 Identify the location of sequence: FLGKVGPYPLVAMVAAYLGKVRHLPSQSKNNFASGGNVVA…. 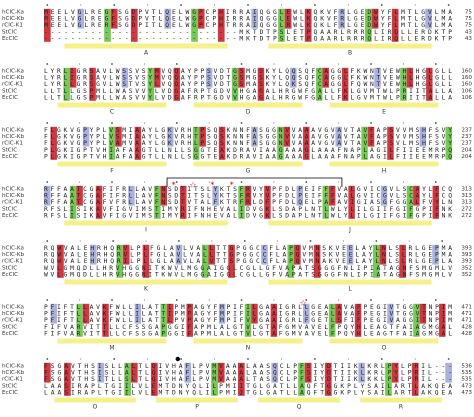
(248, 143).